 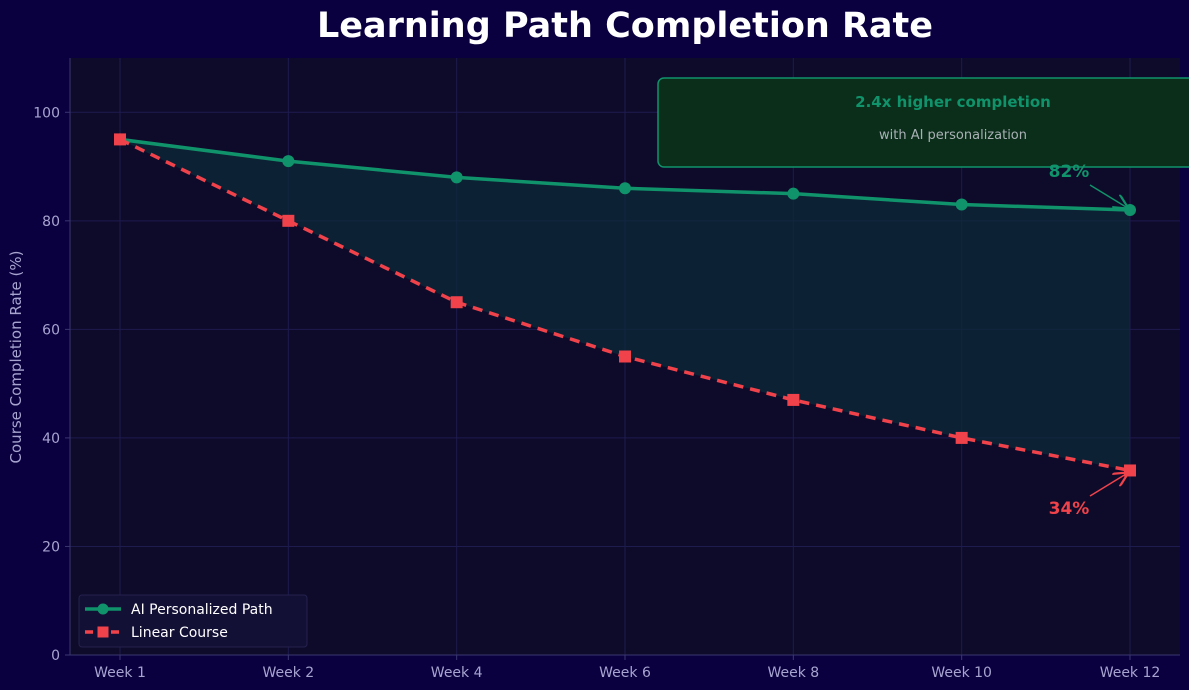 I want to click on callout-subtitle: with AI personalization, so click(x=953, y=135).